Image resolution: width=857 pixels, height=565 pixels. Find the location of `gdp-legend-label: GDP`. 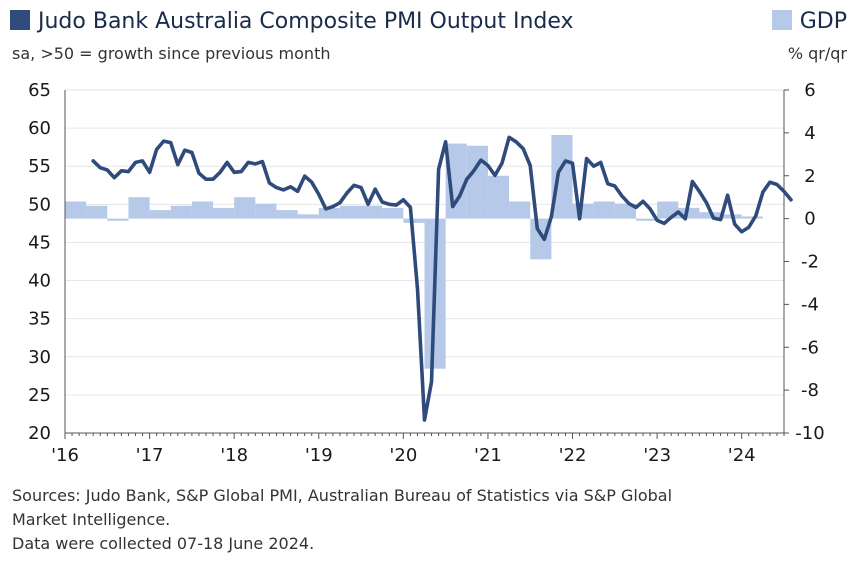

gdp-legend-label: GDP is located at coordinates (823, 21).